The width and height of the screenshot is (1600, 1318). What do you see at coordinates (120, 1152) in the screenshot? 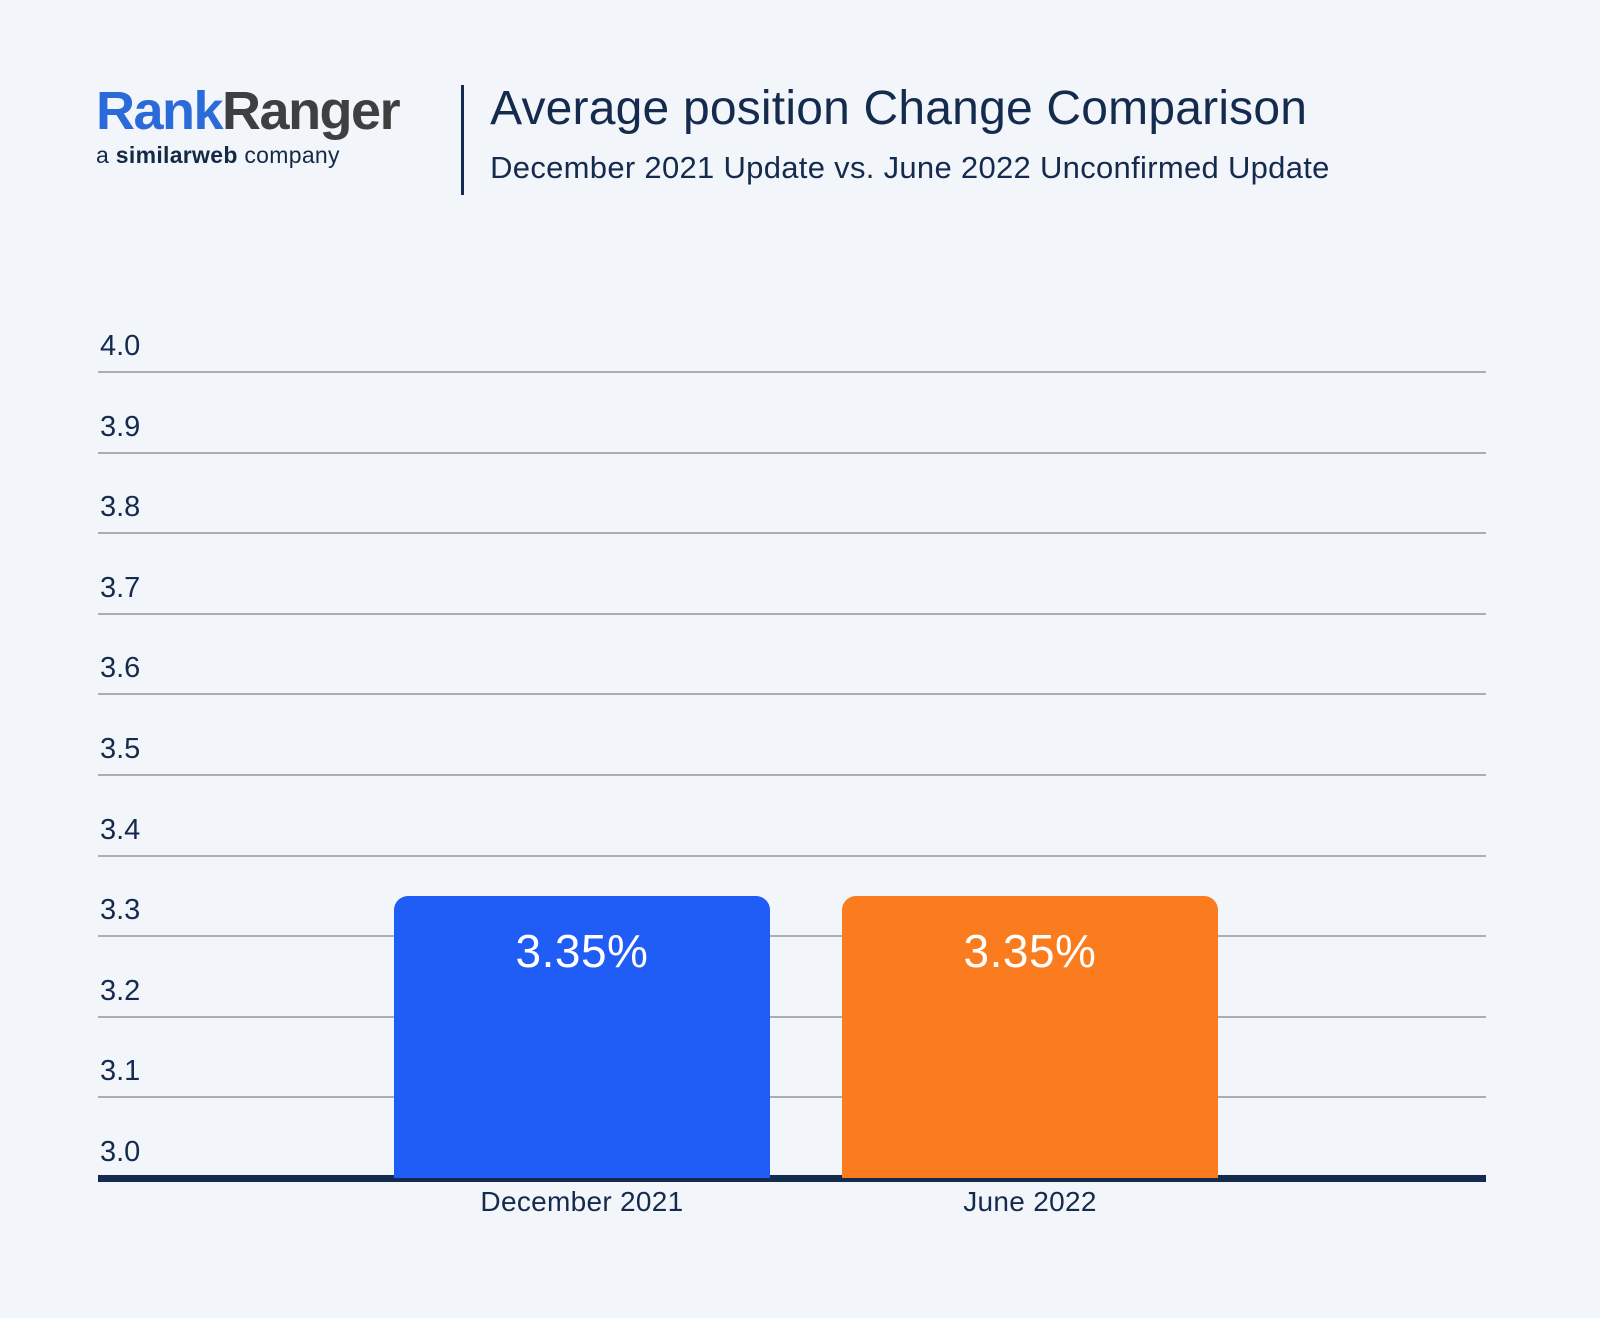
I see `y-tick-label: 3.0` at bounding box center [120, 1152].